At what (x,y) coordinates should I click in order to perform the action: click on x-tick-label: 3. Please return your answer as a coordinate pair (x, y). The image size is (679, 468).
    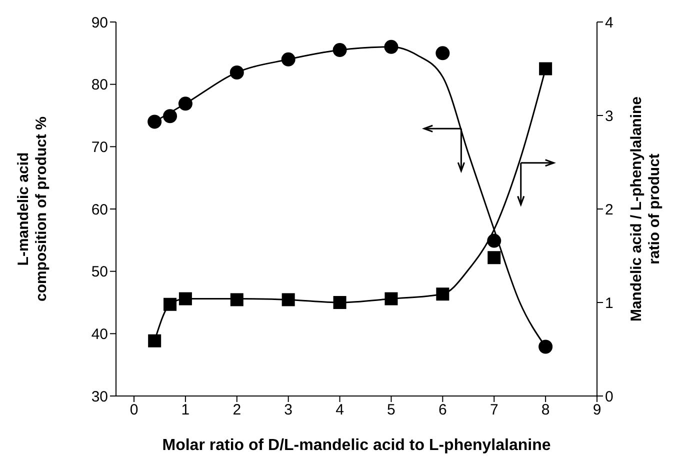
    Looking at the image, I should click on (288, 410).